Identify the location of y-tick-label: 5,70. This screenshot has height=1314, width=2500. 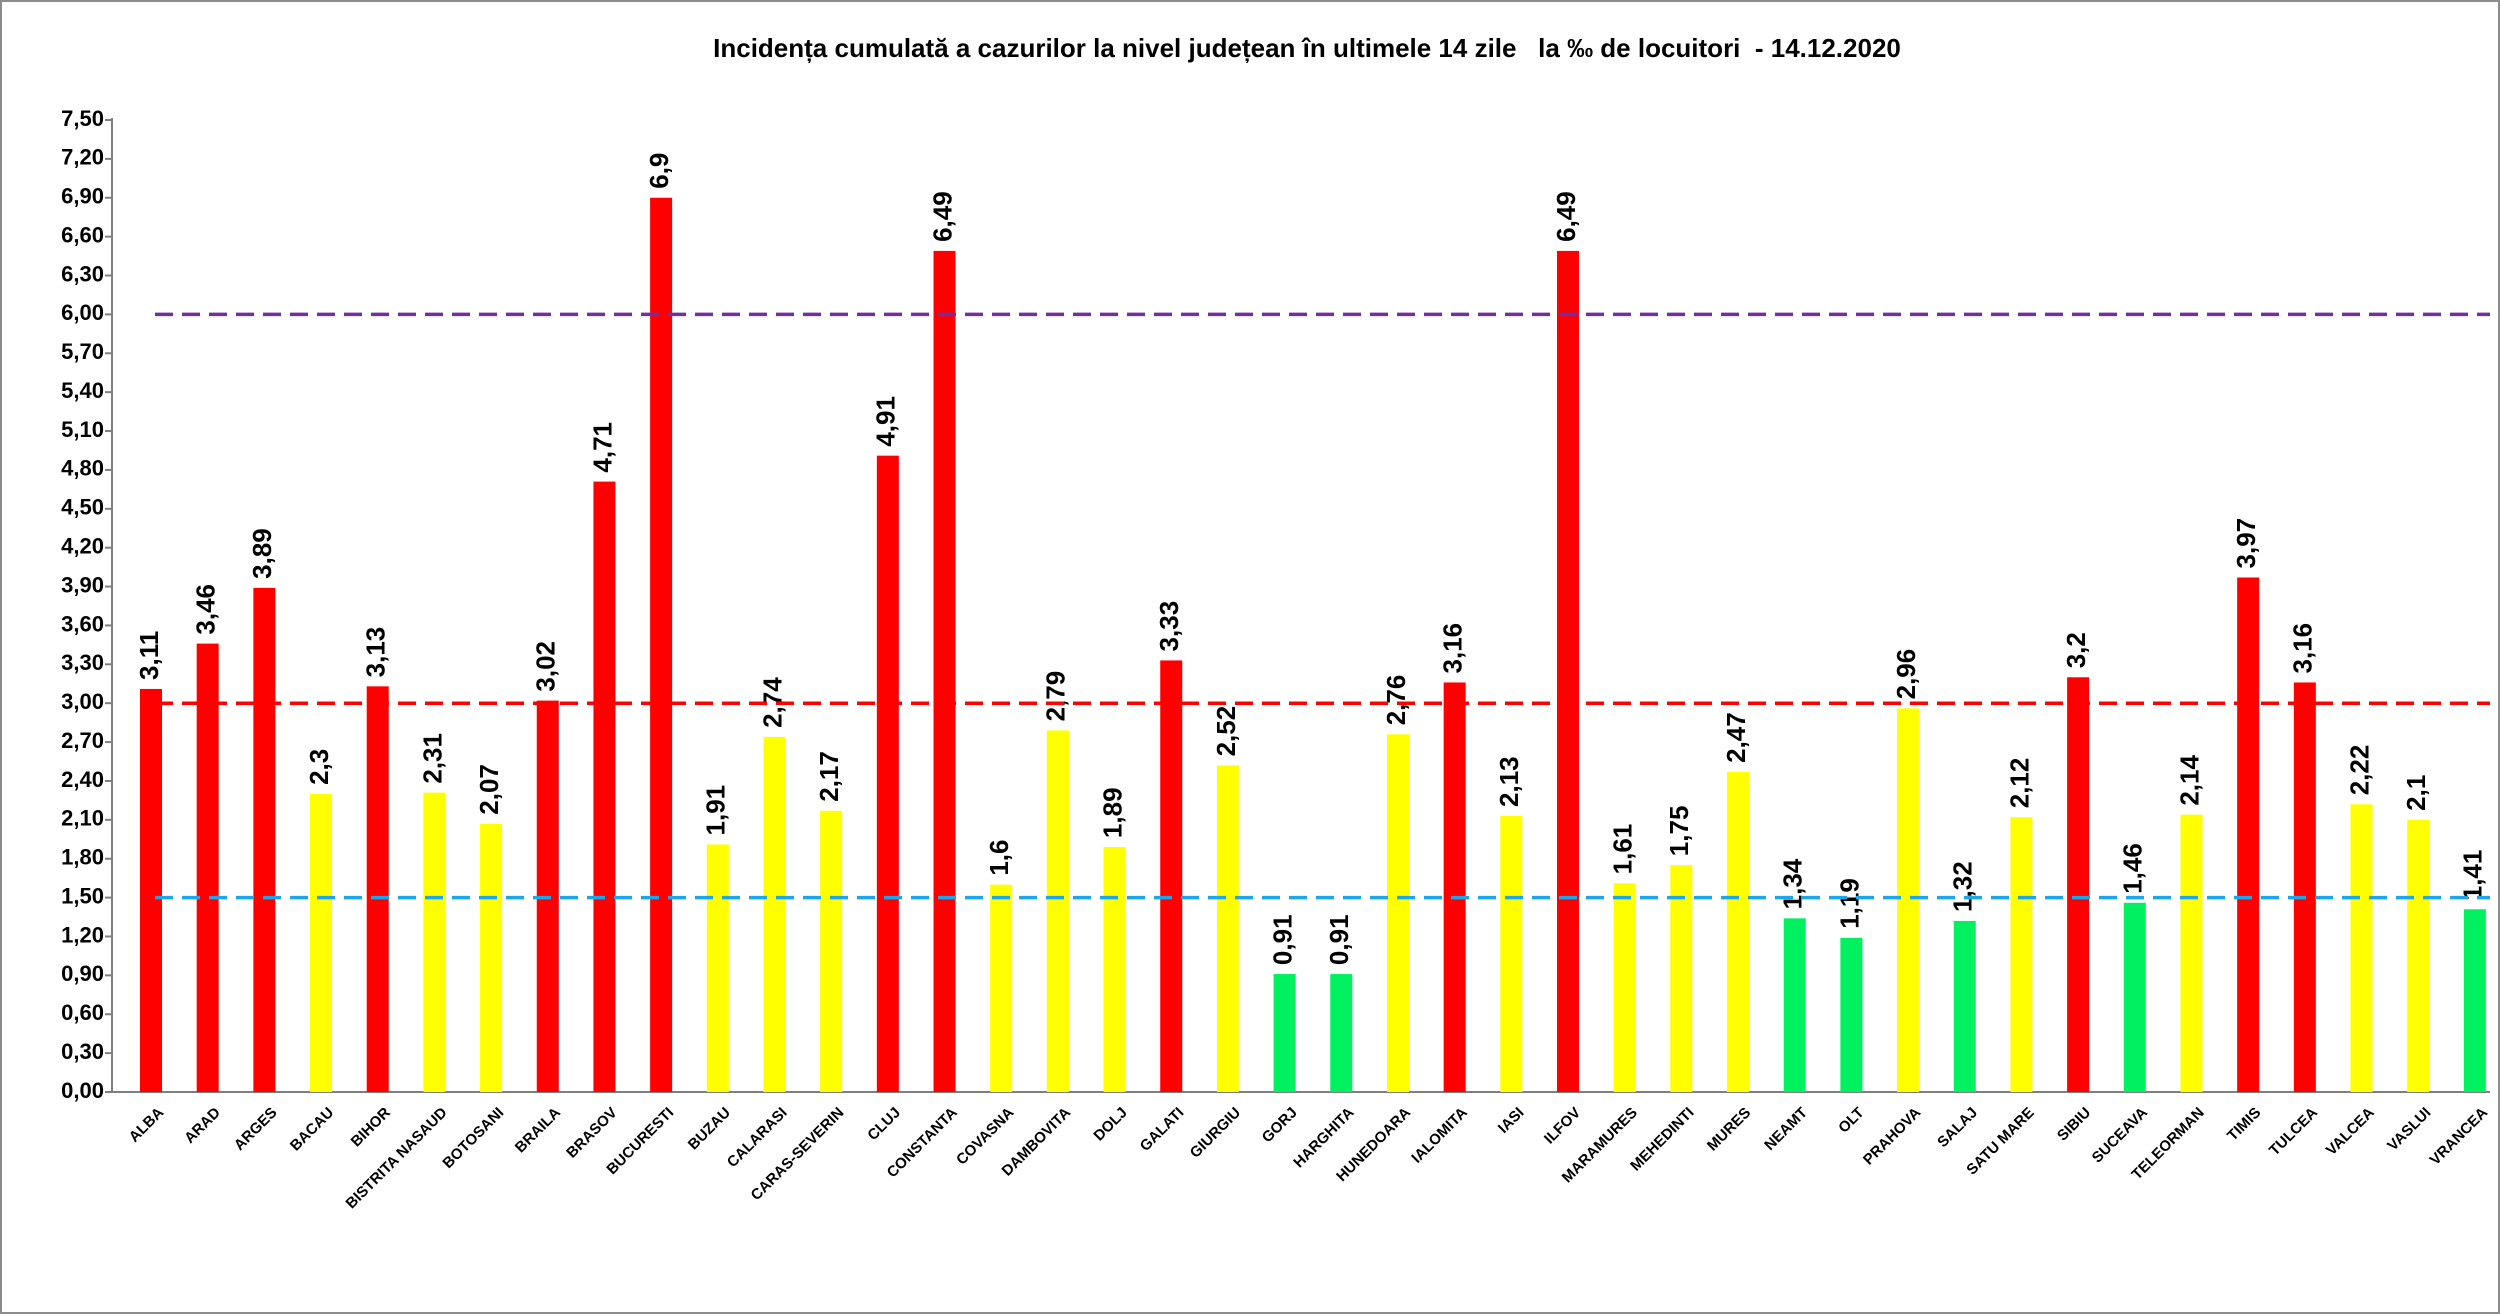
(82, 351).